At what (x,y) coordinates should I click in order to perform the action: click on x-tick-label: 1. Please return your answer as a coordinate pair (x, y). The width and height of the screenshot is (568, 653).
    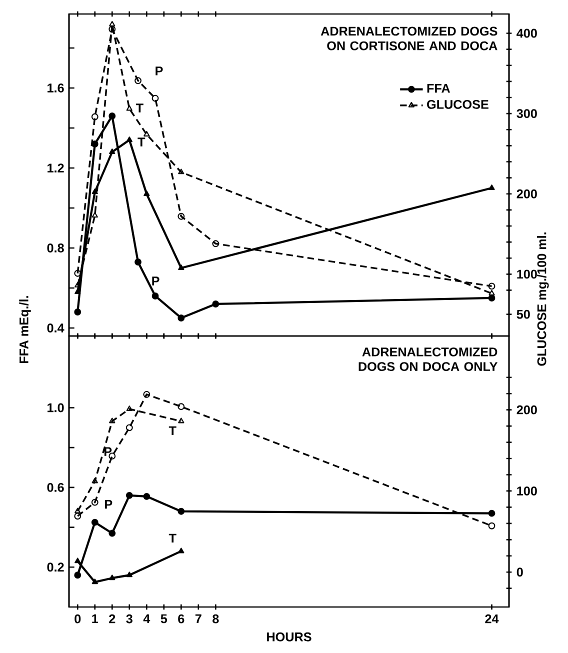
    Looking at the image, I should click on (95, 619).